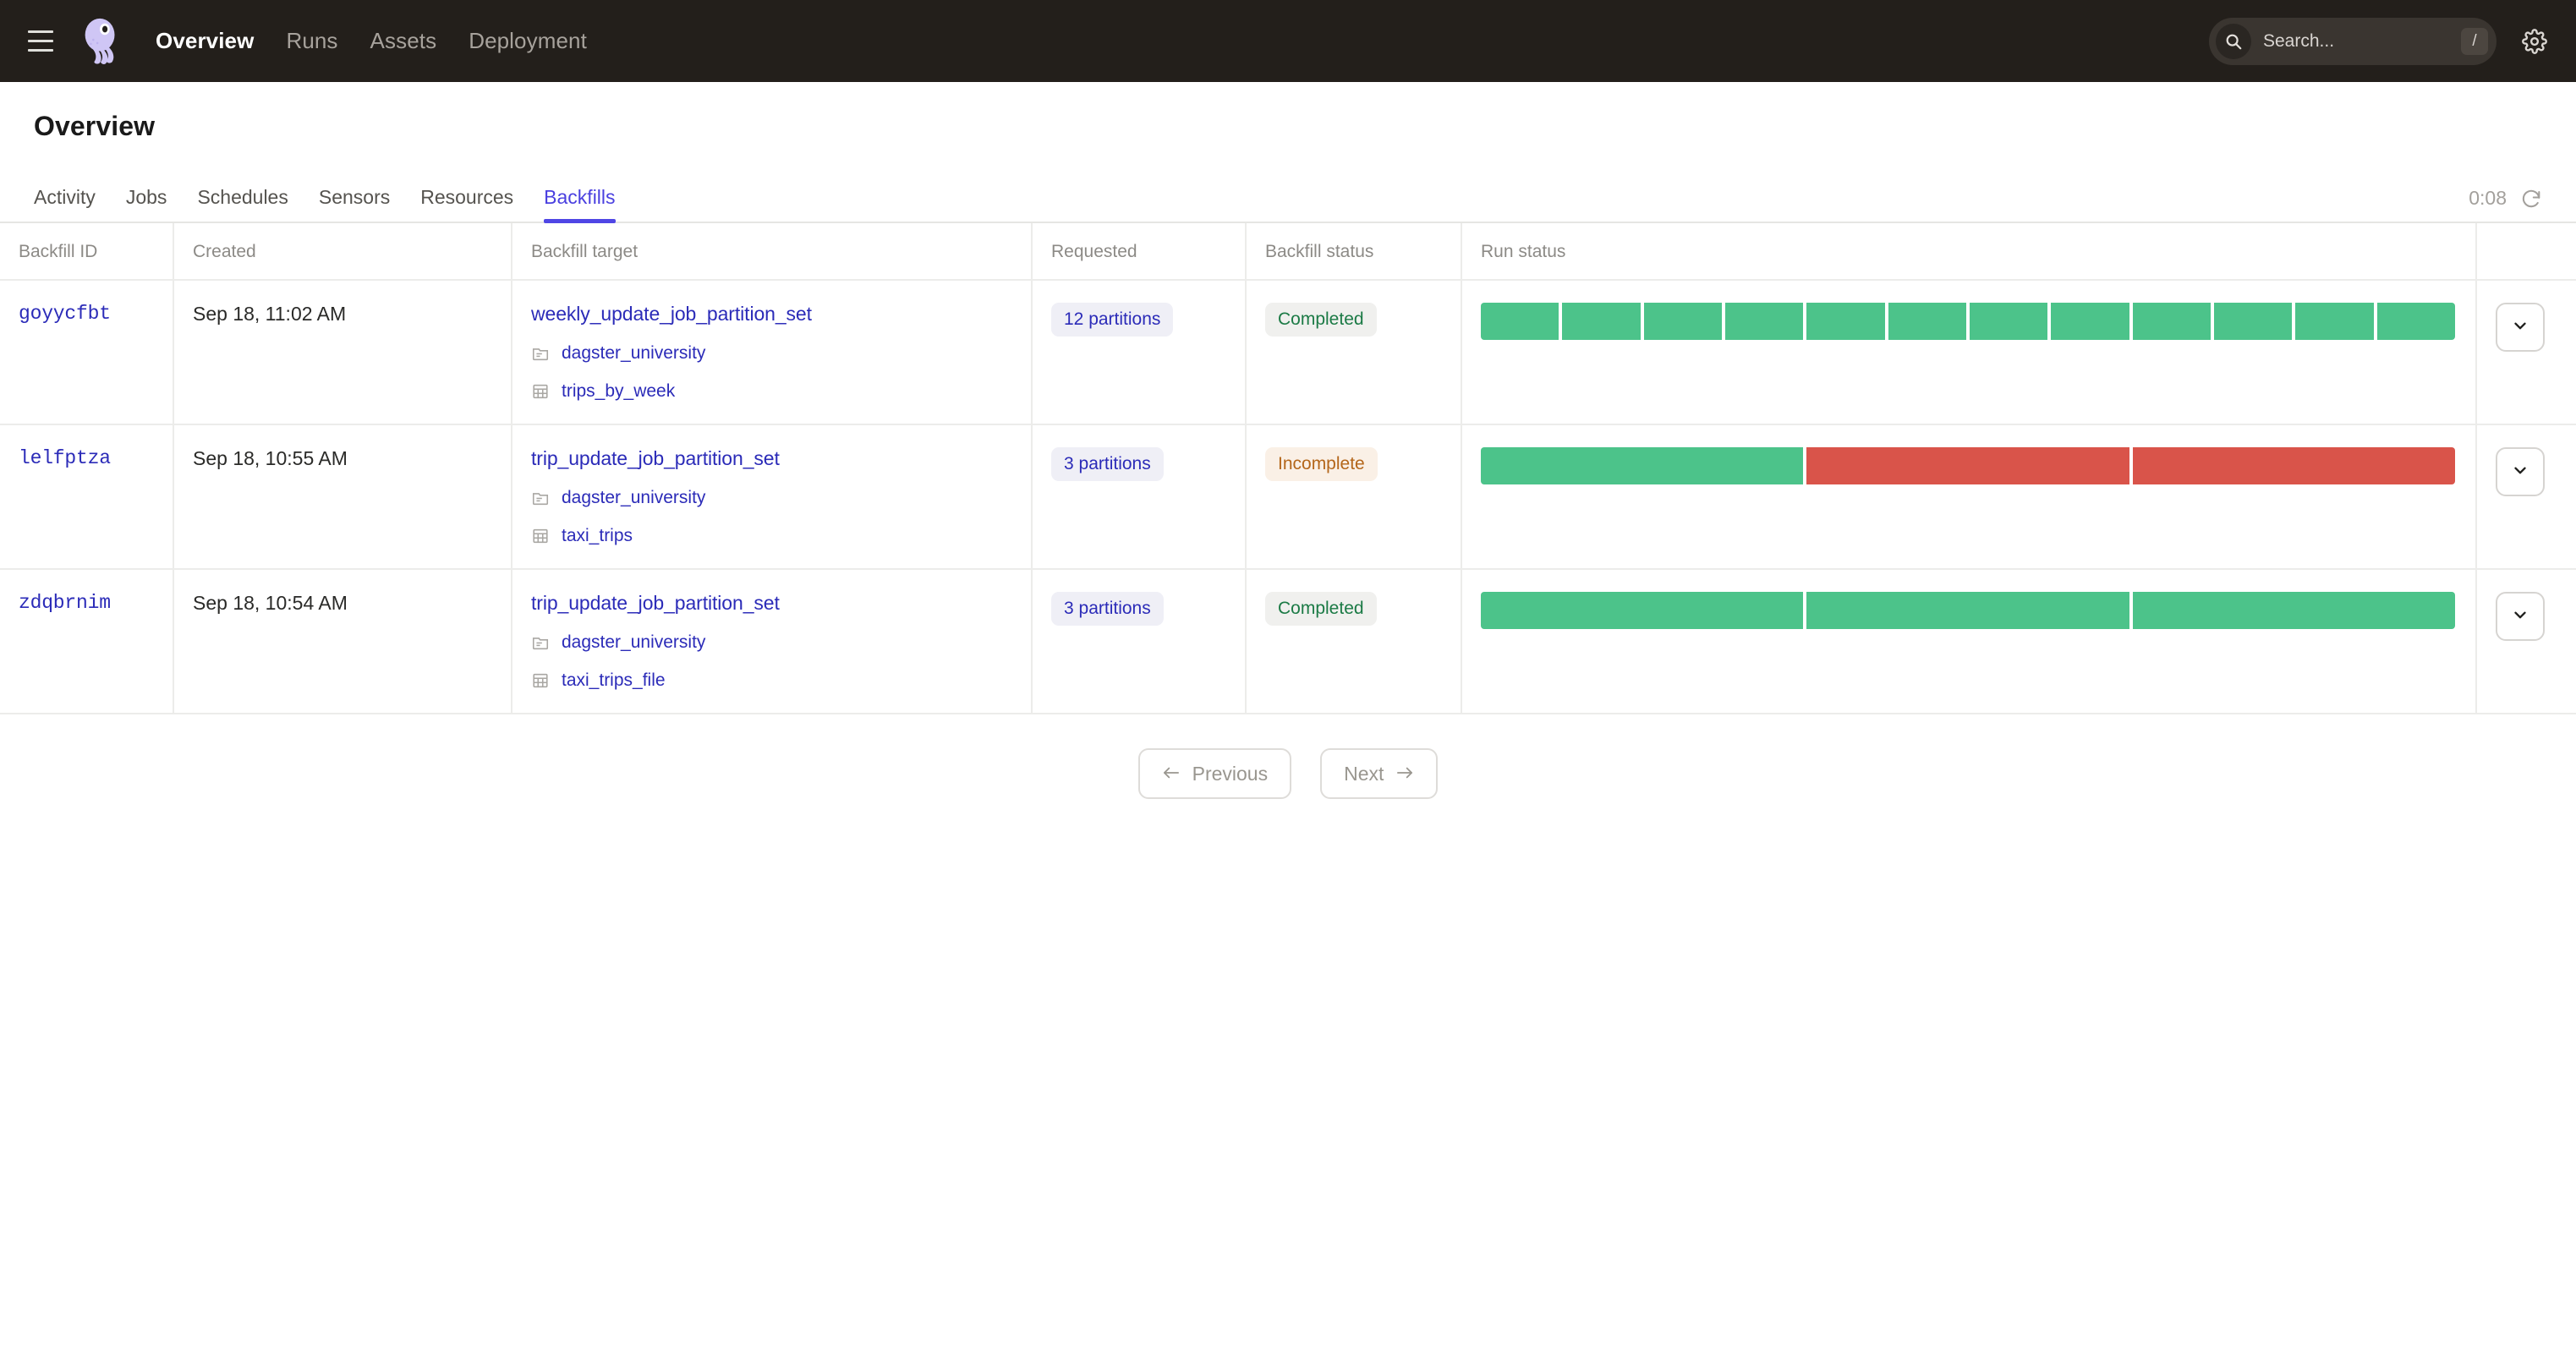  I want to click on backfill-id-link: lelfptza, so click(65, 458).